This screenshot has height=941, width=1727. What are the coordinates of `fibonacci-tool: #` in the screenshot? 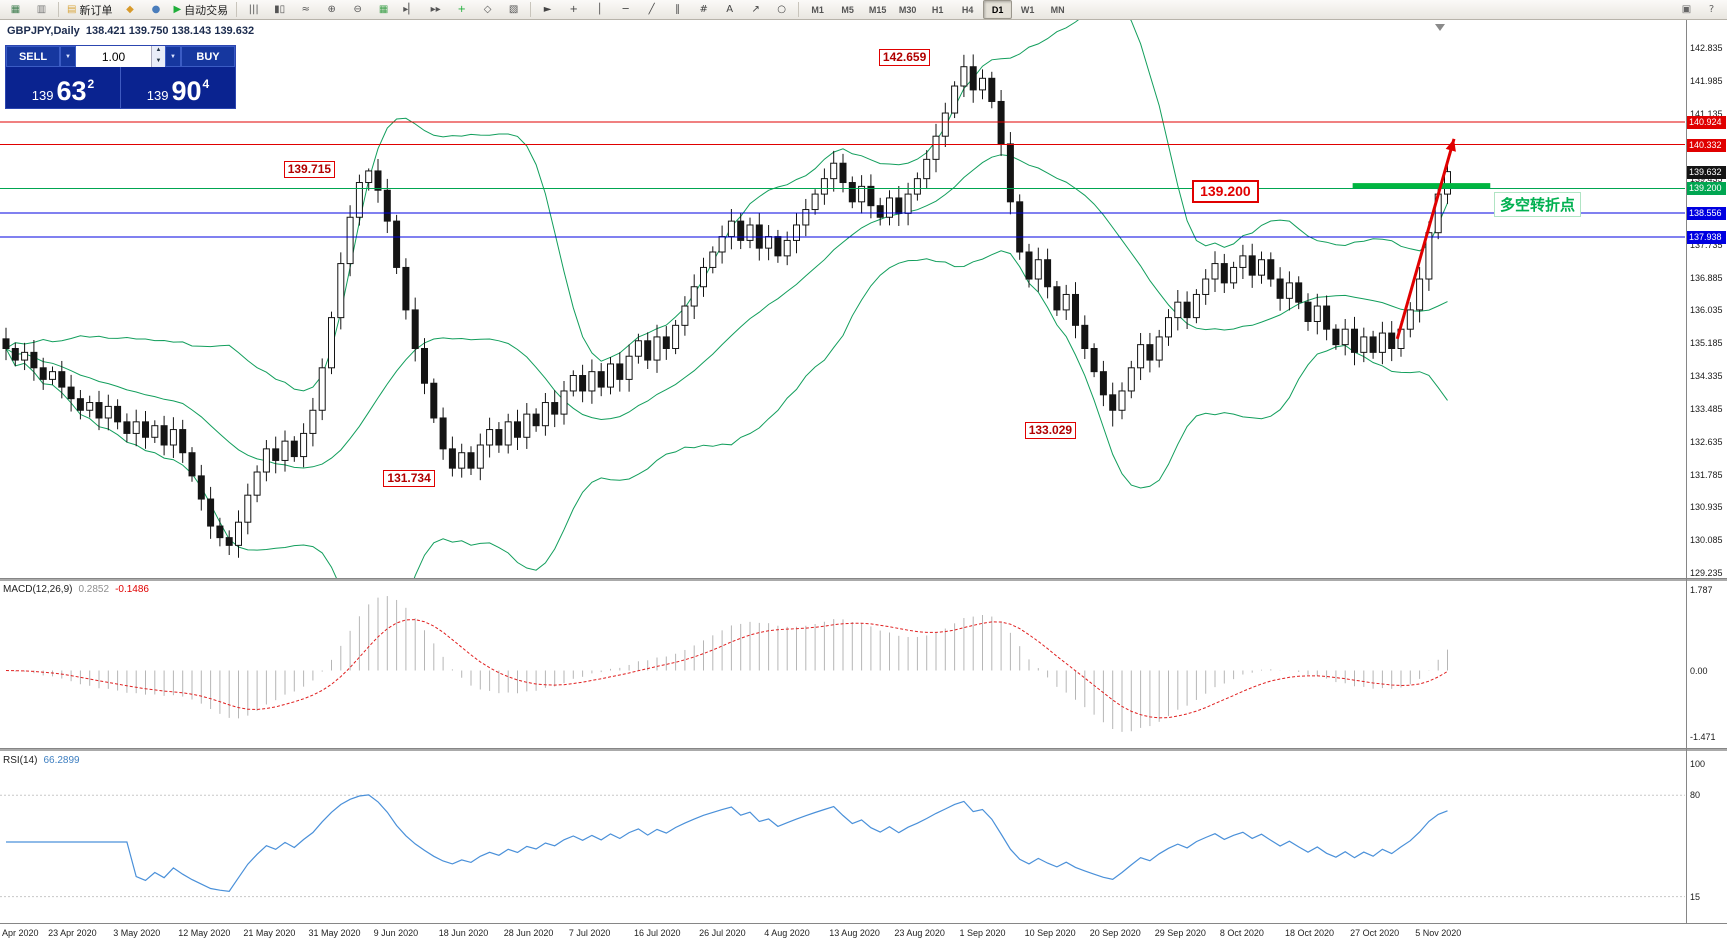 It's located at (703, 9).